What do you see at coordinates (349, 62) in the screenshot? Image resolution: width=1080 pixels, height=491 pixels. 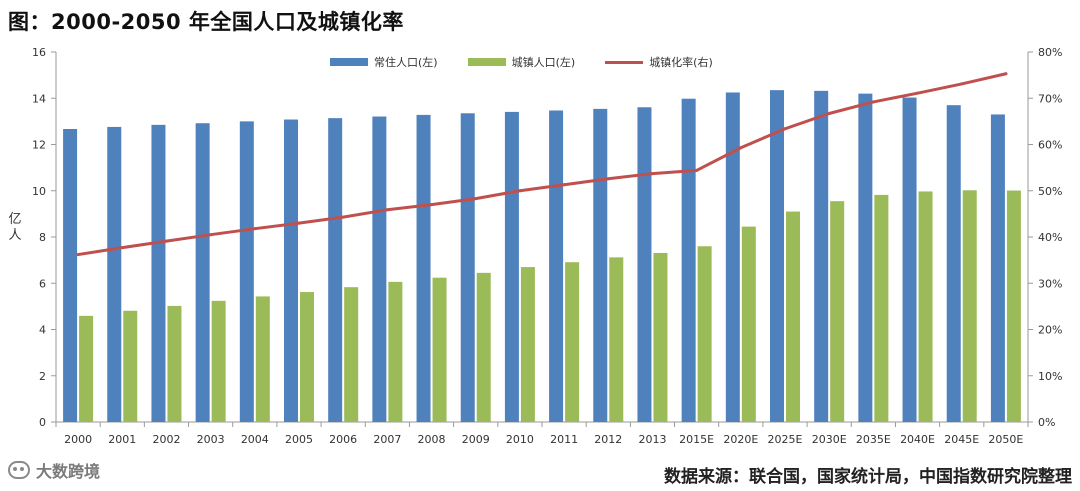 I see `legend-swatch-resident` at bounding box center [349, 62].